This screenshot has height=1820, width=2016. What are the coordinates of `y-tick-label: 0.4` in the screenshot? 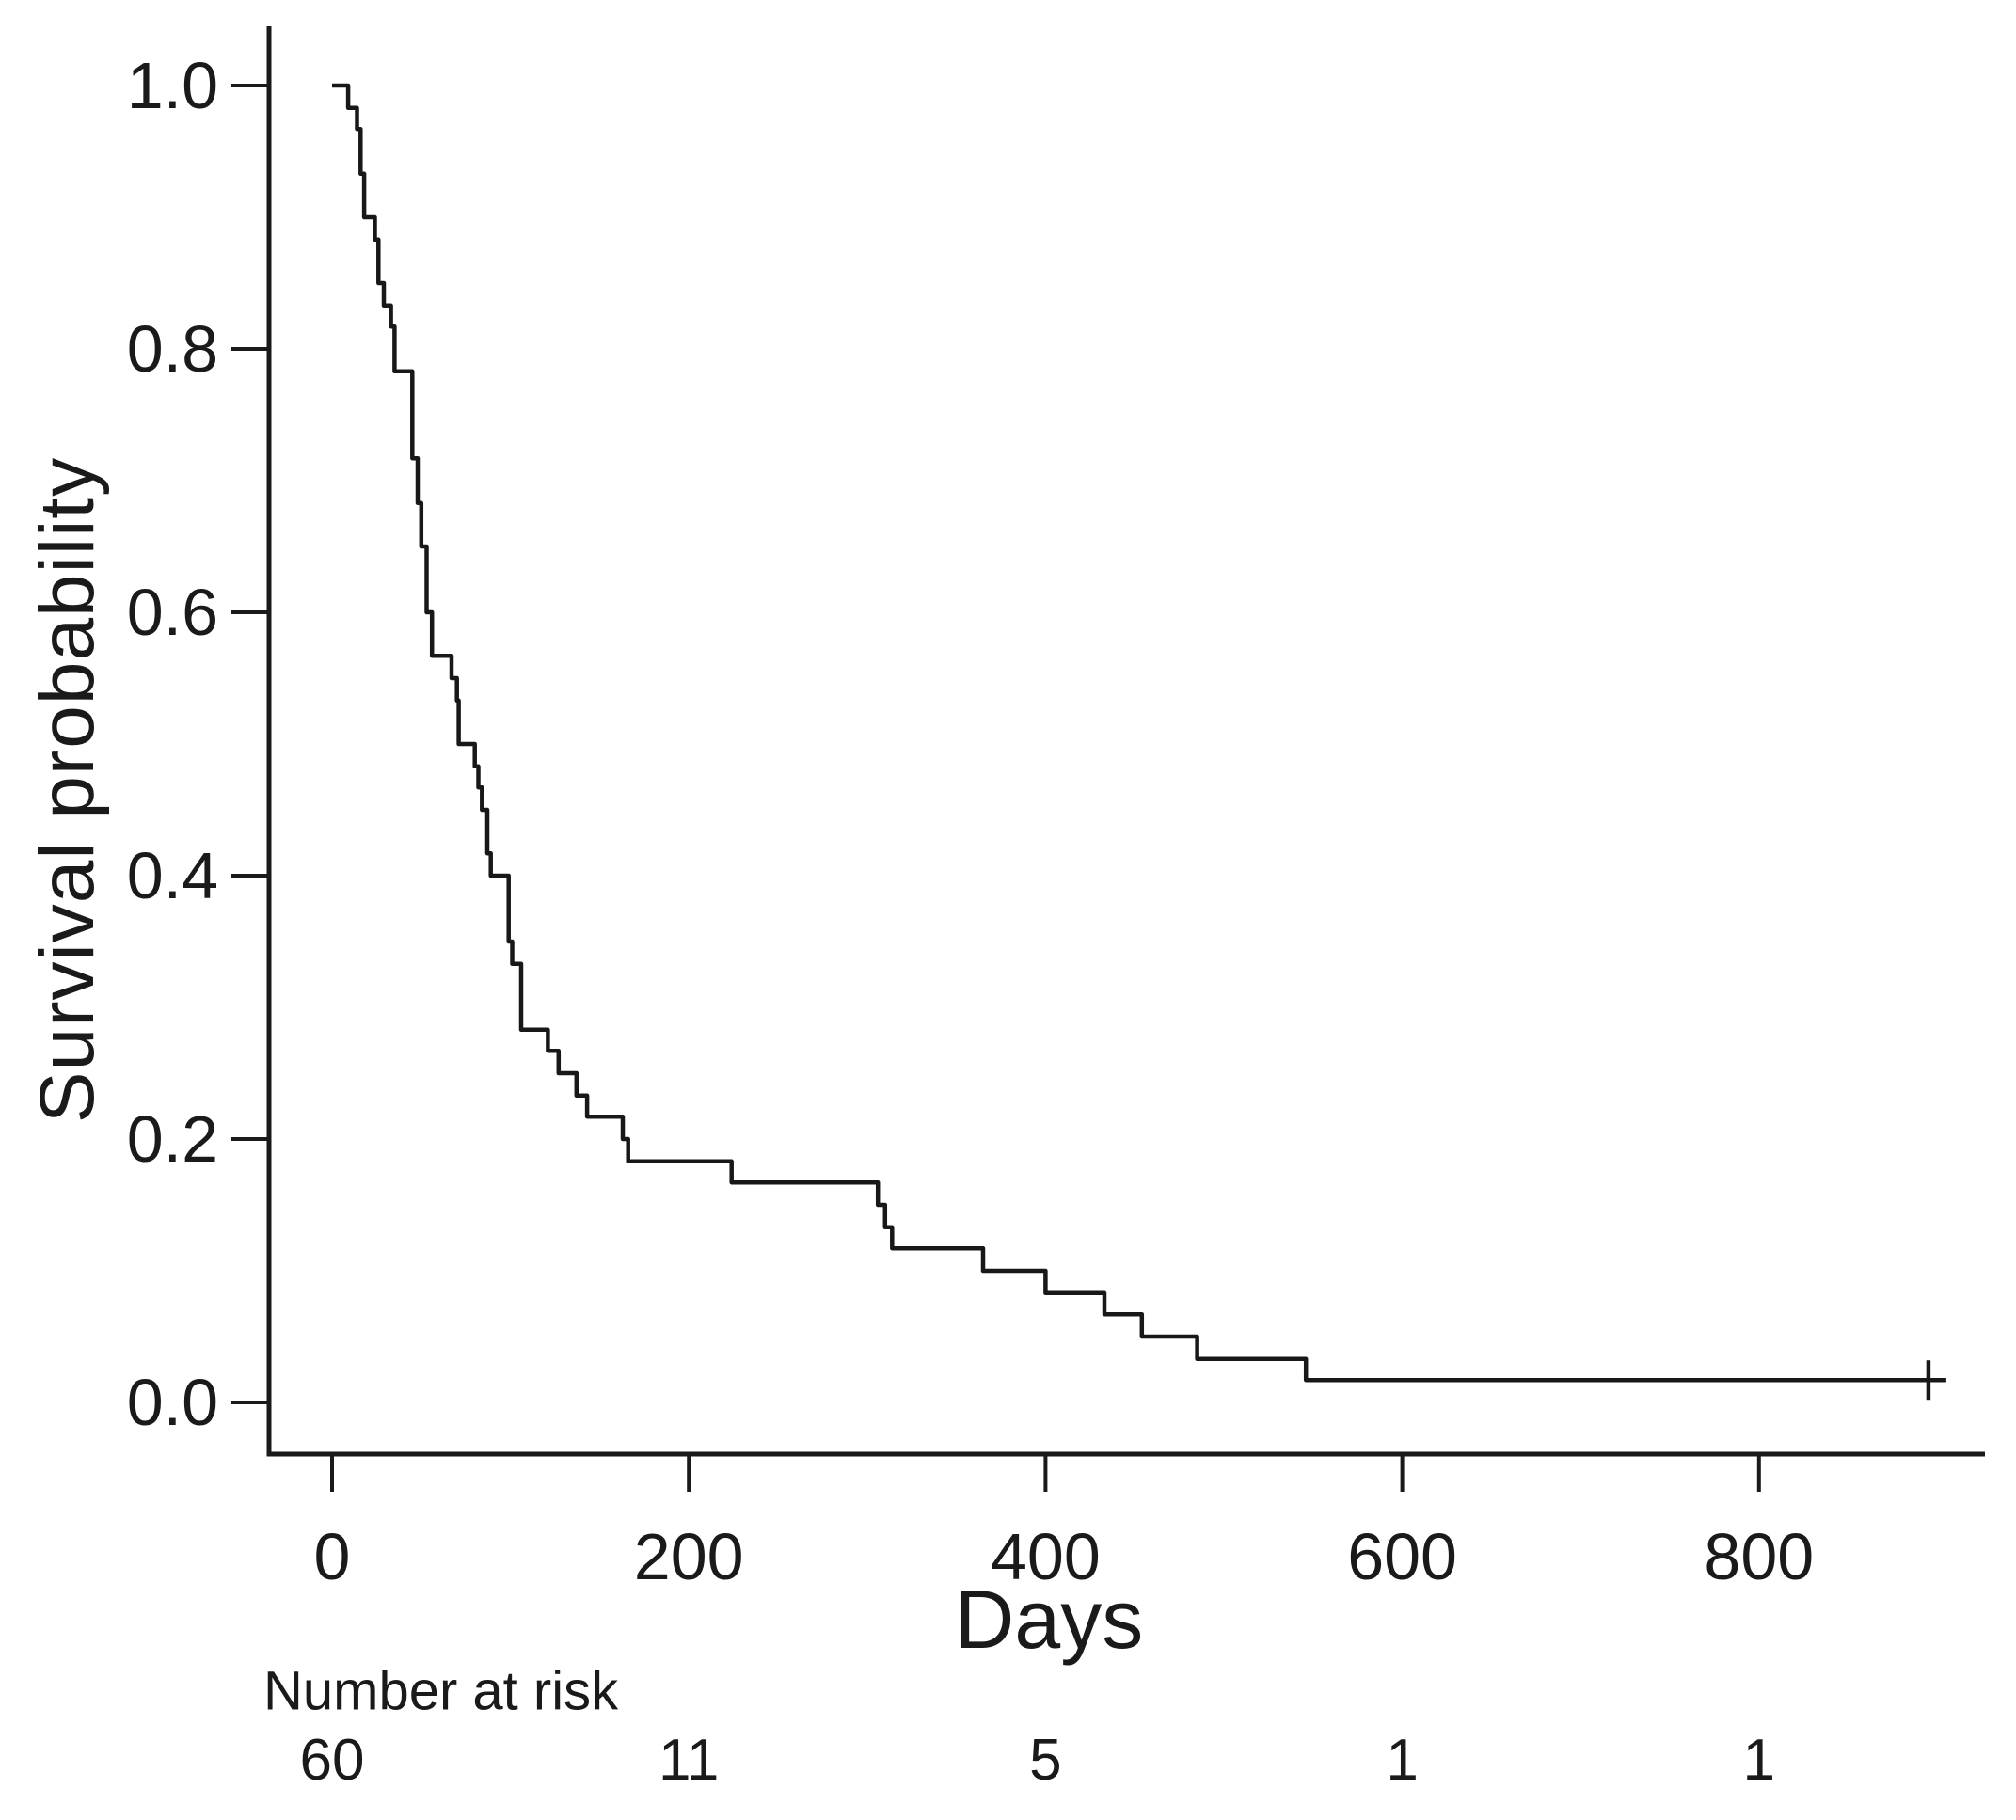 It's located at (172, 875).